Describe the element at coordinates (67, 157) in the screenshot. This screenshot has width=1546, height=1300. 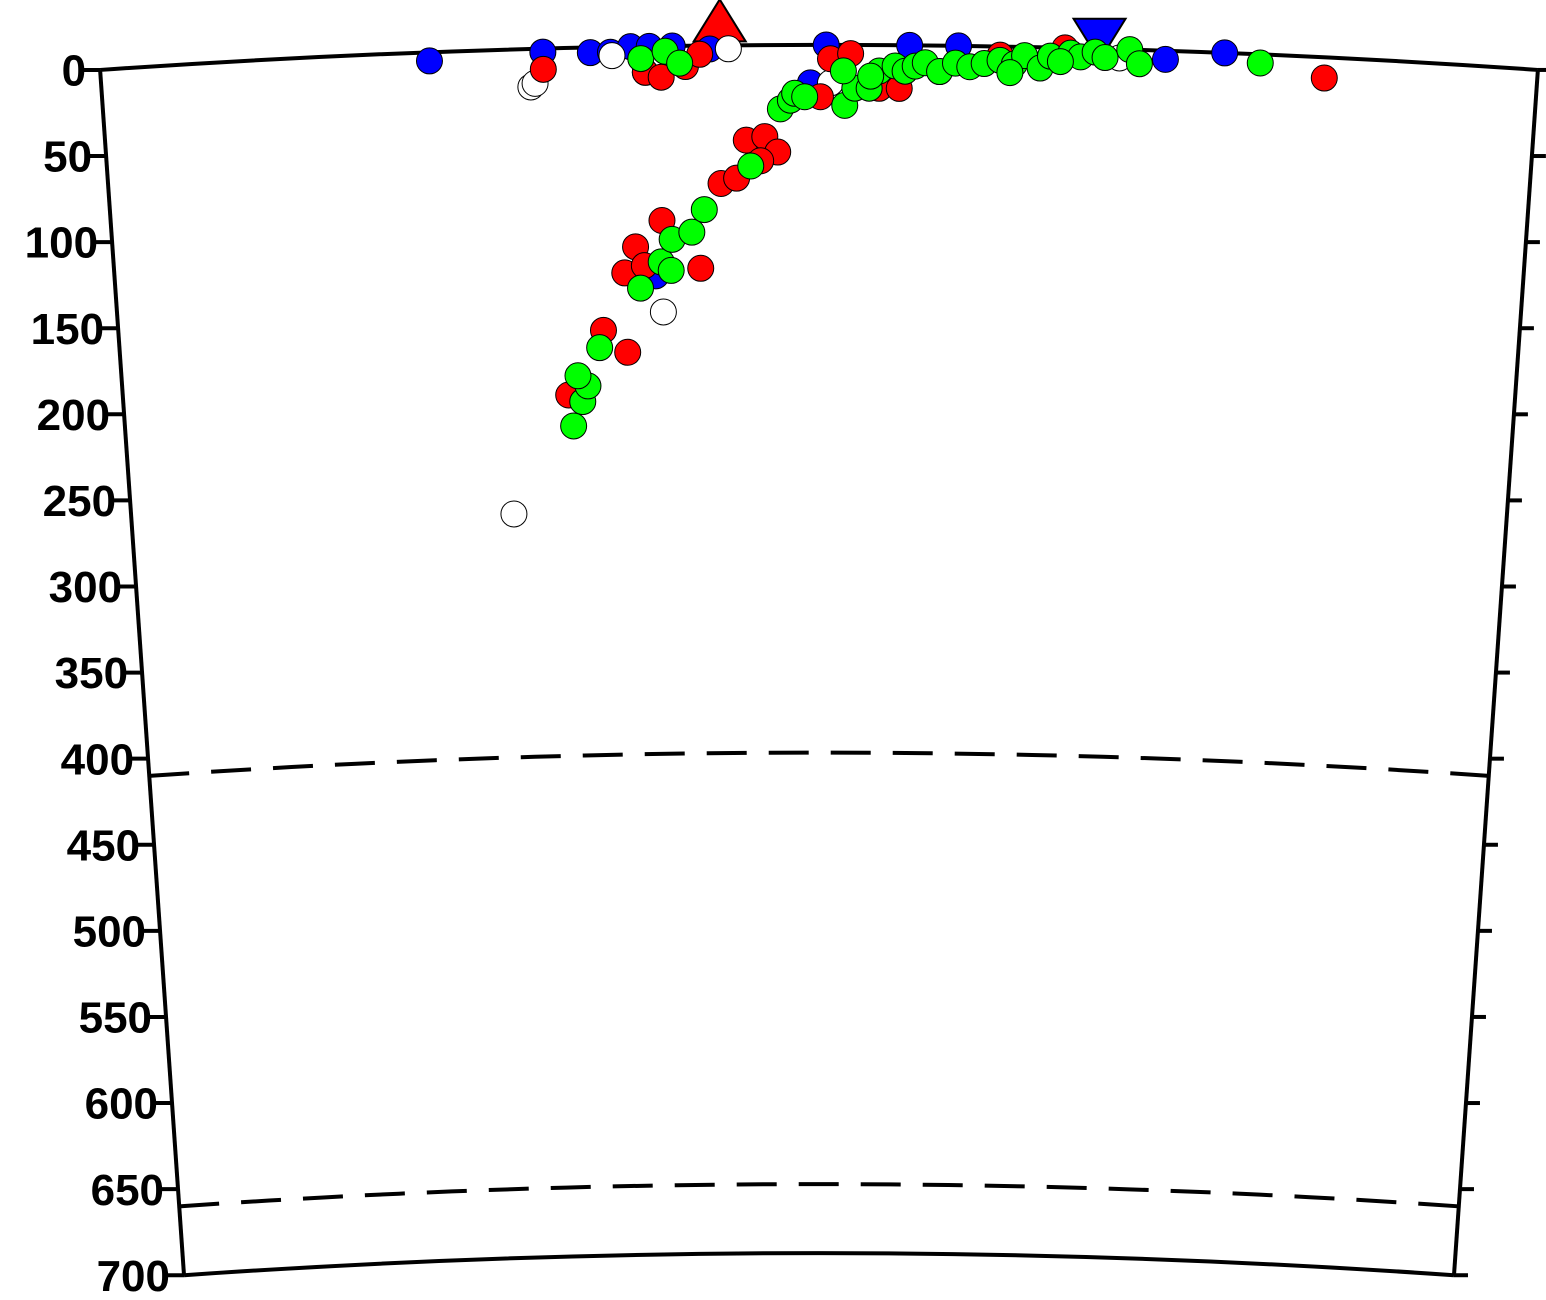
I see `y-tick-label: 50` at that location.